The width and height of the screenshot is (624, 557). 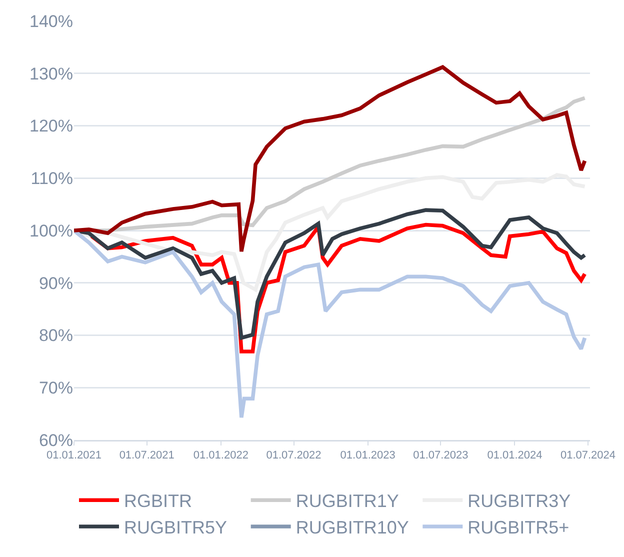 I want to click on legend-label: RUGBITR5+, so click(x=519, y=528).